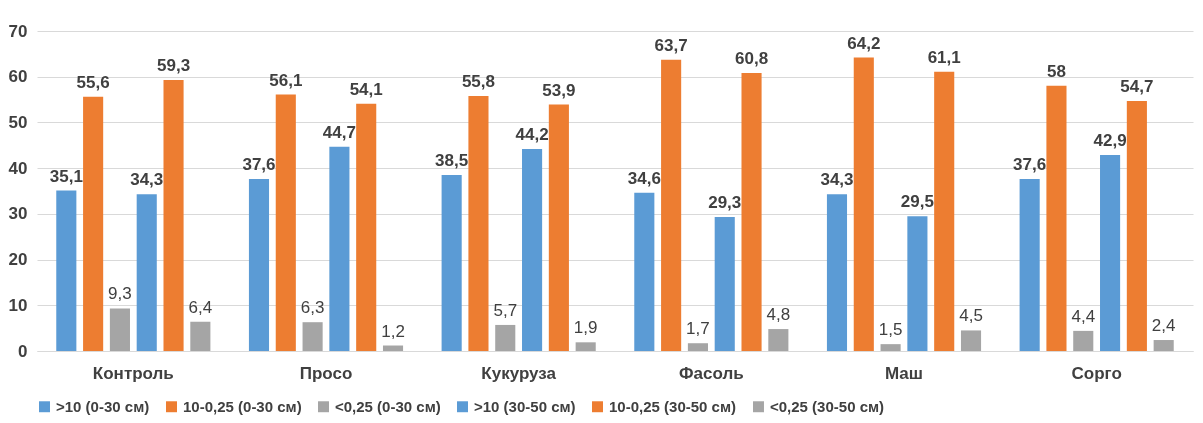 This screenshot has height=423, width=1203. I want to click on data-label: 44,2, so click(532, 134).